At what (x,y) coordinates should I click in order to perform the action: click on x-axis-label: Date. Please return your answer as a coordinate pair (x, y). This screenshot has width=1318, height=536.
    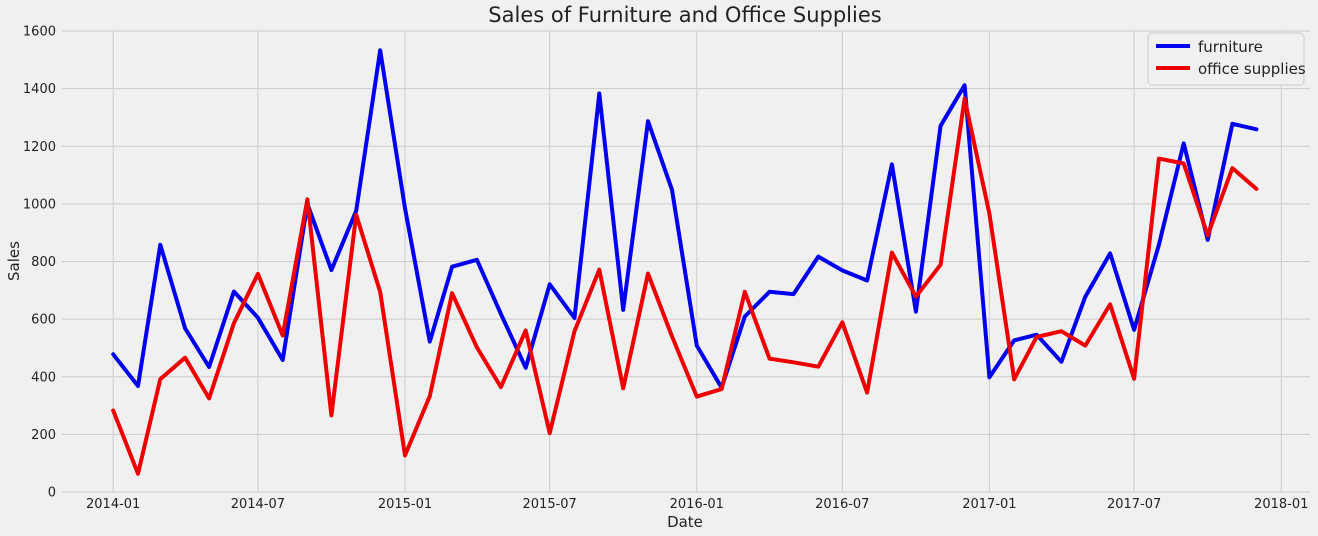
    Looking at the image, I should click on (685, 522).